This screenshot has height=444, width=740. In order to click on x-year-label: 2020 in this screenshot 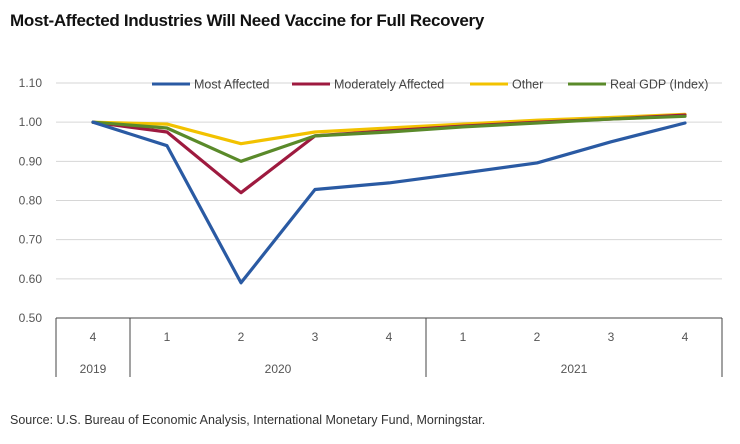, I will do `click(278, 369)`.